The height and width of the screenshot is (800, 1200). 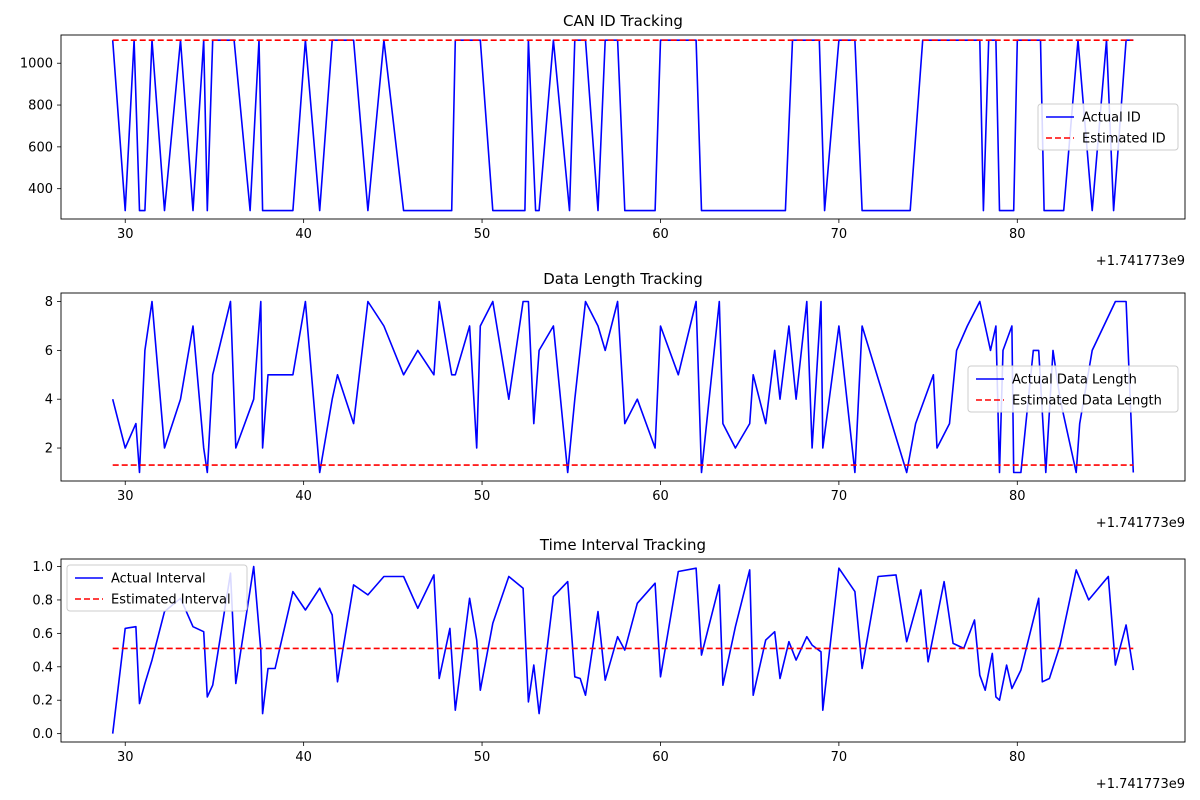 What do you see at coordinates (49, 302) in the screenshot?
I see `y-tick-label: 8` at bounding box center [49, 302].